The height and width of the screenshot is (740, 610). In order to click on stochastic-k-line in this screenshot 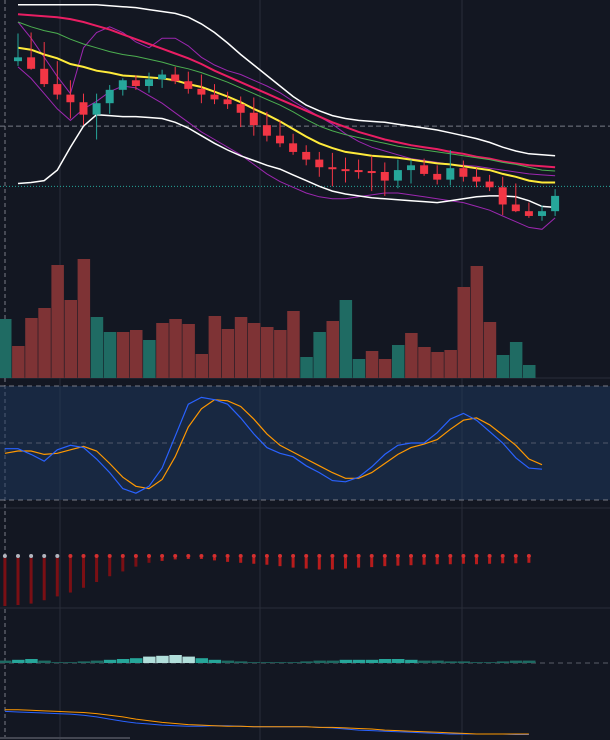, I will do `click(273, 445)`.